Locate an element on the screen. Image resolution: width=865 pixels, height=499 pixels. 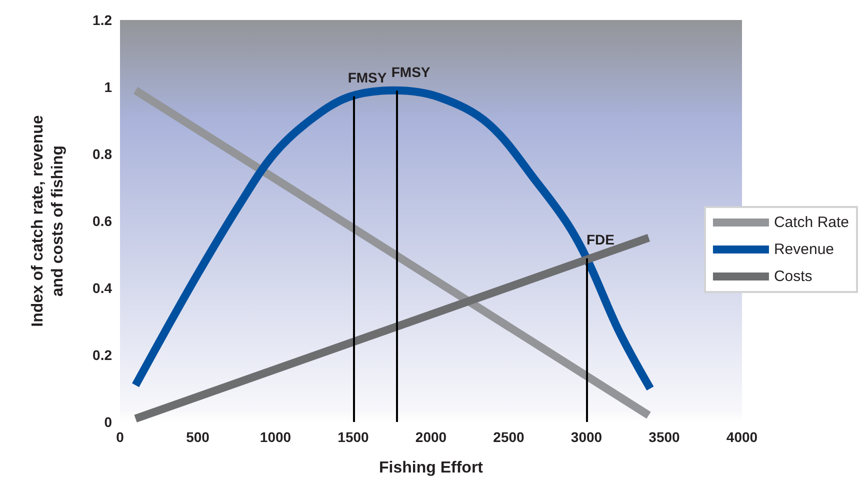
y-tick-label: 0.2 is located at coordinates (102, 355).